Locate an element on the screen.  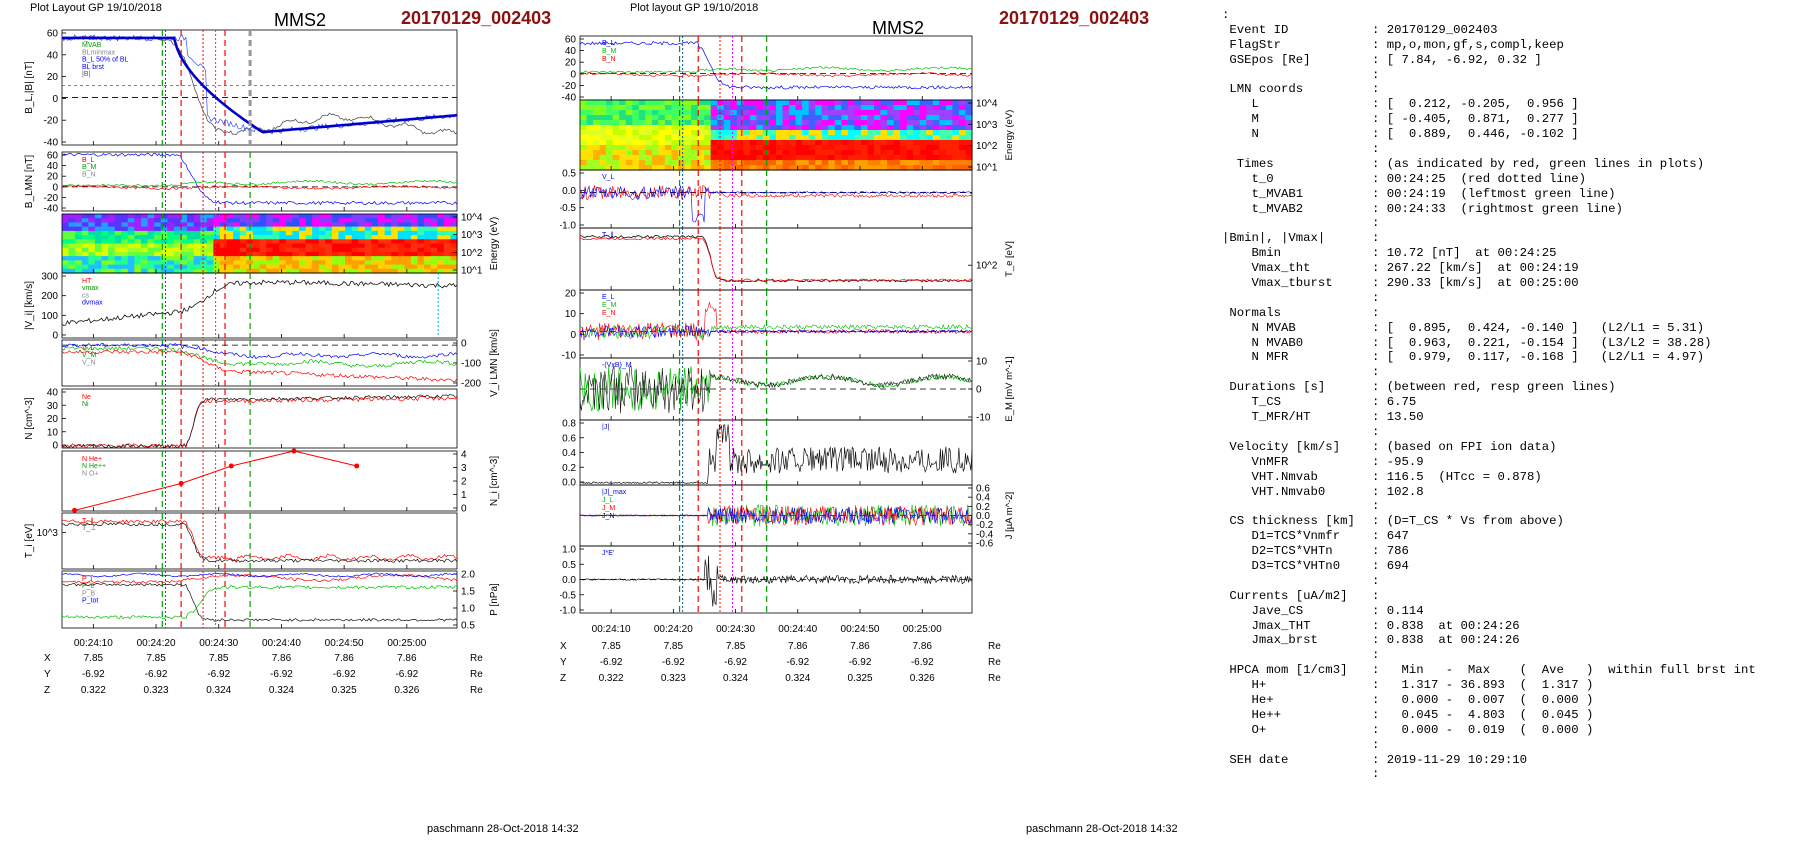
y-tick-label: -0.4 is located at coordinates (985, 534).